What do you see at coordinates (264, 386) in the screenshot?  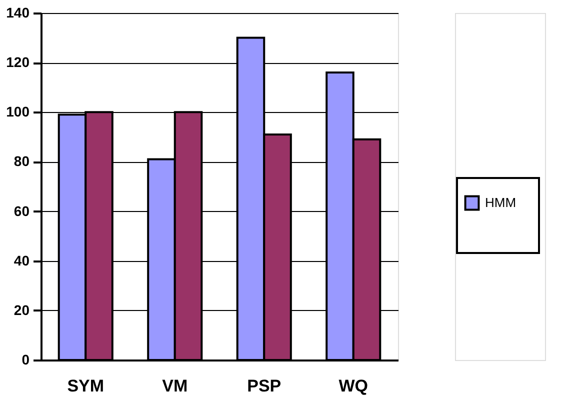 I see `x-tick-label: PSP` at bounding box center [264, 386].